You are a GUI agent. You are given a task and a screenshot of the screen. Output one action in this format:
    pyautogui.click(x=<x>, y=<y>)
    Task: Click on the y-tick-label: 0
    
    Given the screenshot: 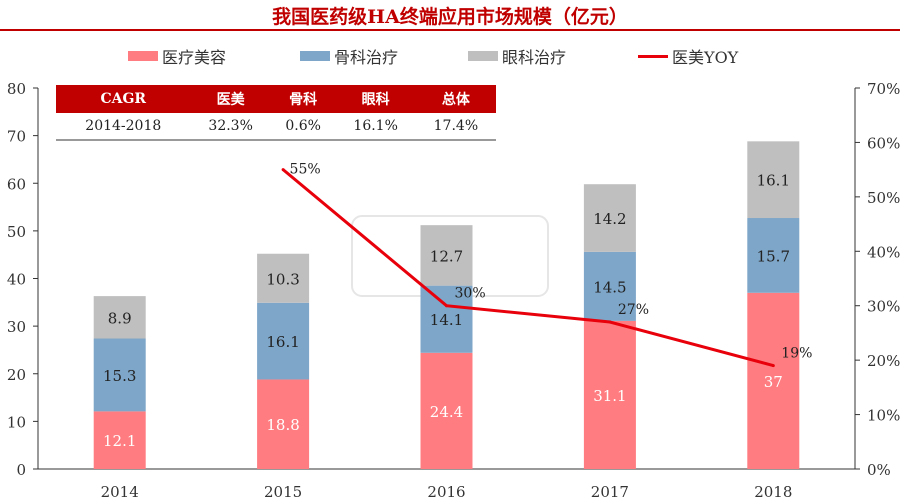 What is the action you would take?
    pyautogui.click(x=21, y=470)
    